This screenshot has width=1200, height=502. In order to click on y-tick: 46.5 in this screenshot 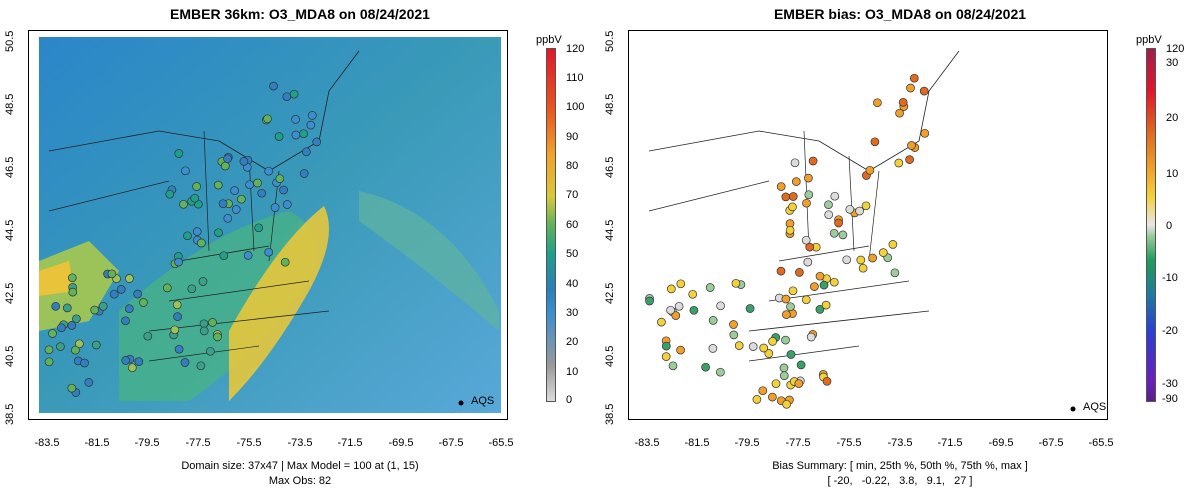, I will do `click(610, 167)`.